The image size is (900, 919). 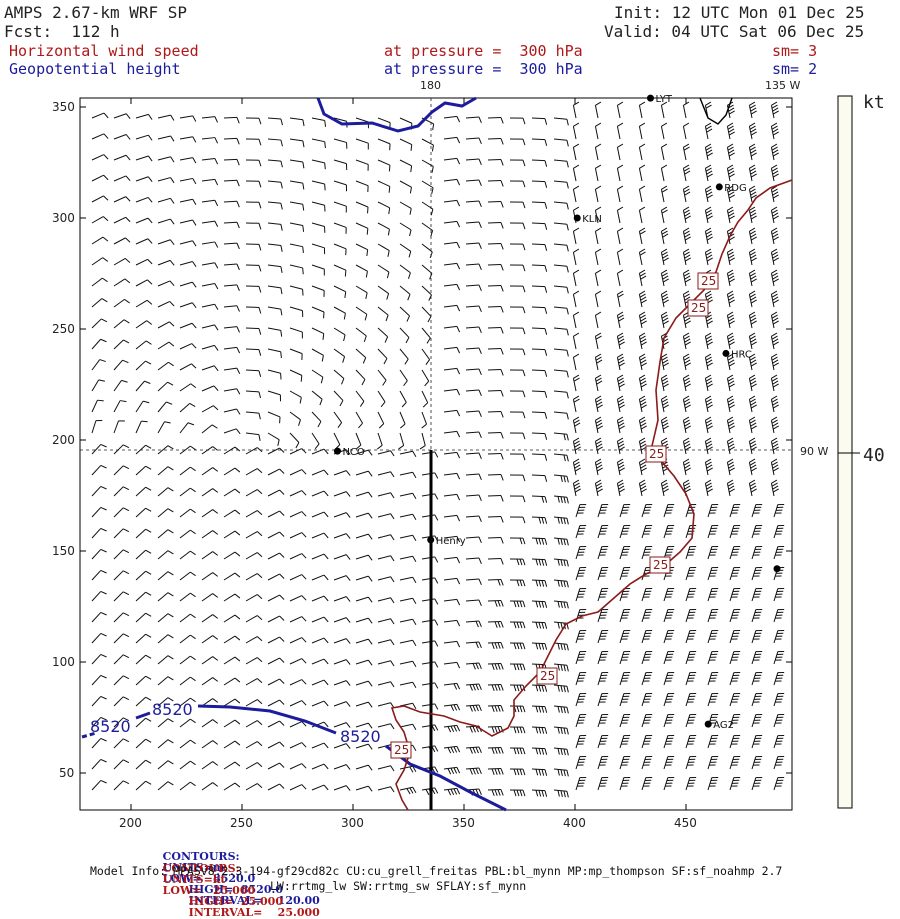 What do you see at coordinates (254, 912) in the screenshot?
I see `interval-label: INTERVAL= 25.000` at bounding box center [254, 912].